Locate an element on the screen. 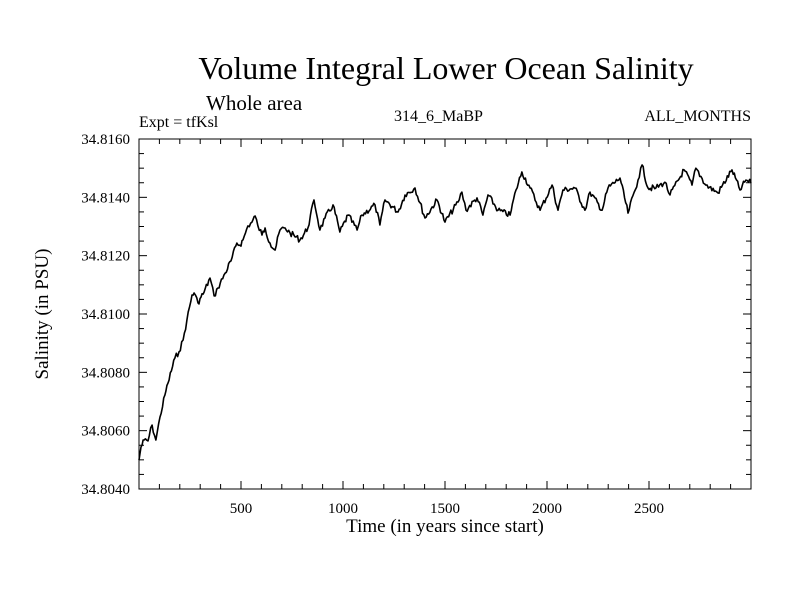 This screenshot has width=800, height=600. chart-title: Volume Integral Lower Ocean Salinity is located at coordinates (446, 68).